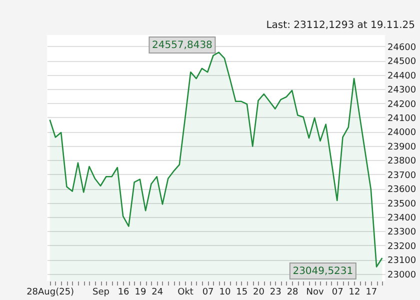 The height and width of the screenshot is (300, 420). What do you see at coordinates (402, 119) in the screenshot?
I see `y-tick-label: 24100` at bounding box center [402, 119].